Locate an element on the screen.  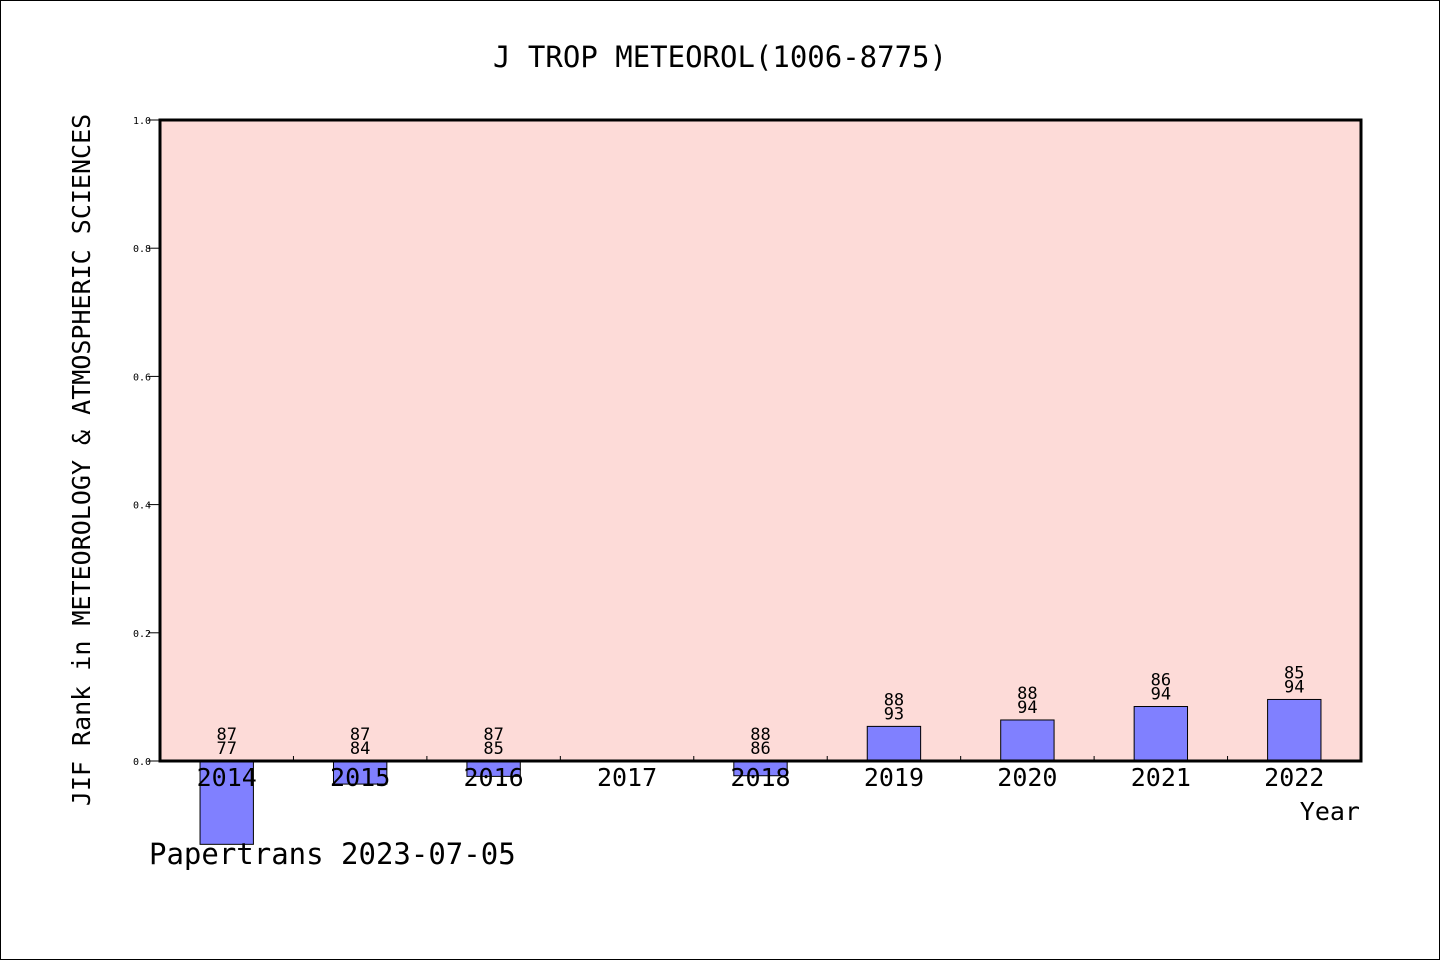
y-tick-label: 0.2 is located at coordinates (142, 634).